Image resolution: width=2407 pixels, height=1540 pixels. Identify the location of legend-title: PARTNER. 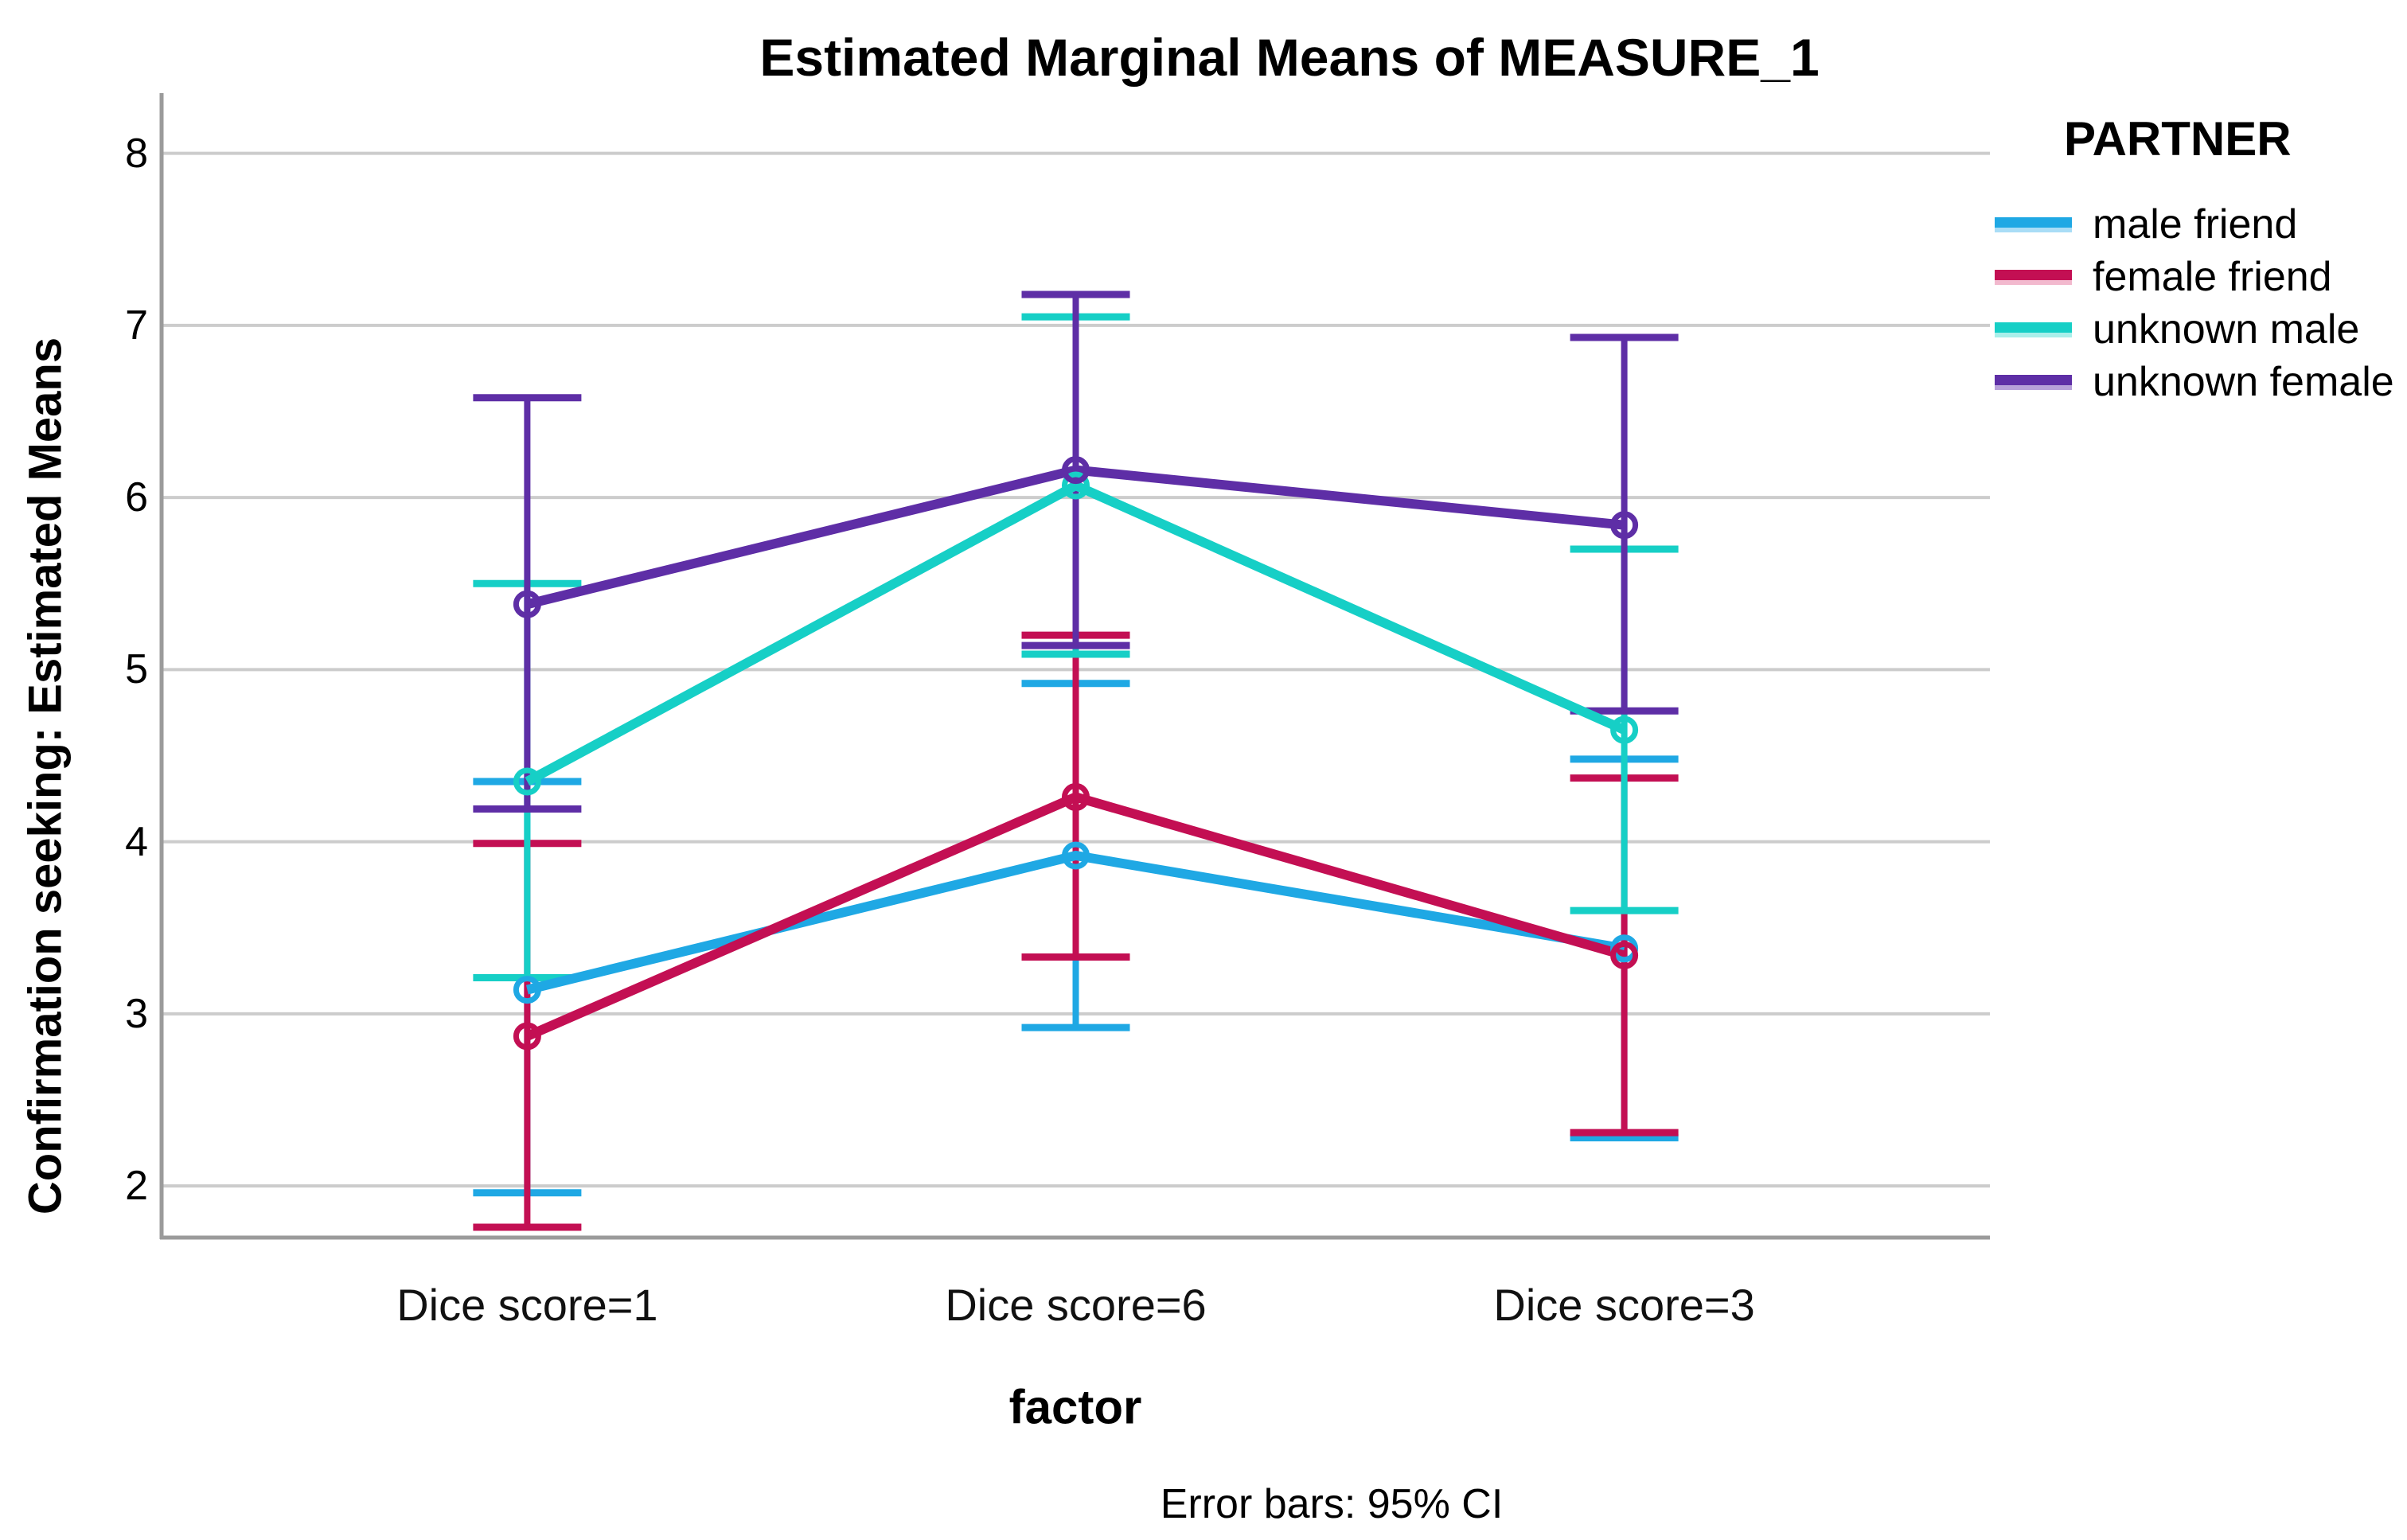
(2178, 139).